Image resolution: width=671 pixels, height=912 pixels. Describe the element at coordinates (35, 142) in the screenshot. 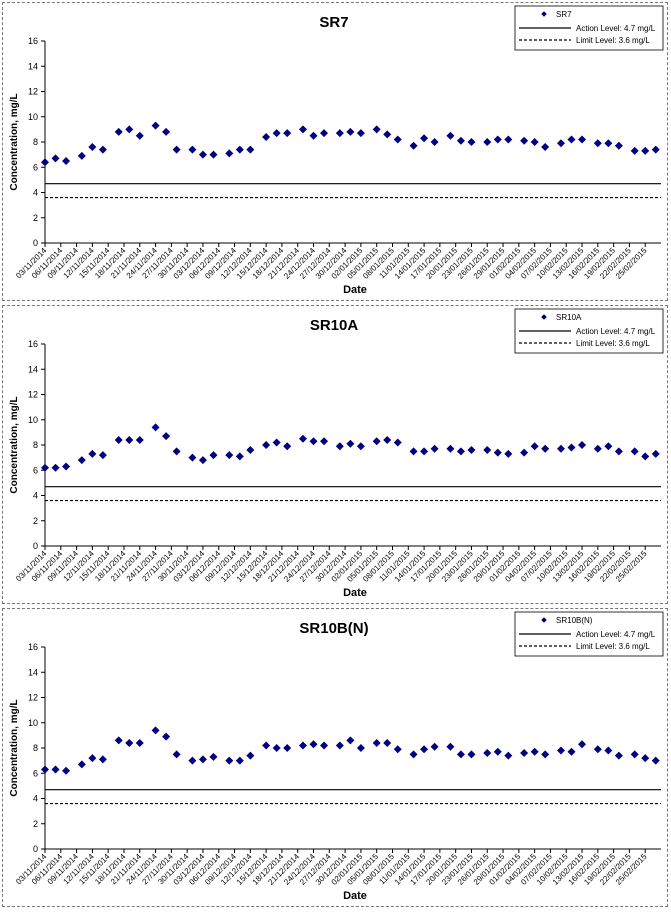

I see `y-tick-label: 8` at that location.